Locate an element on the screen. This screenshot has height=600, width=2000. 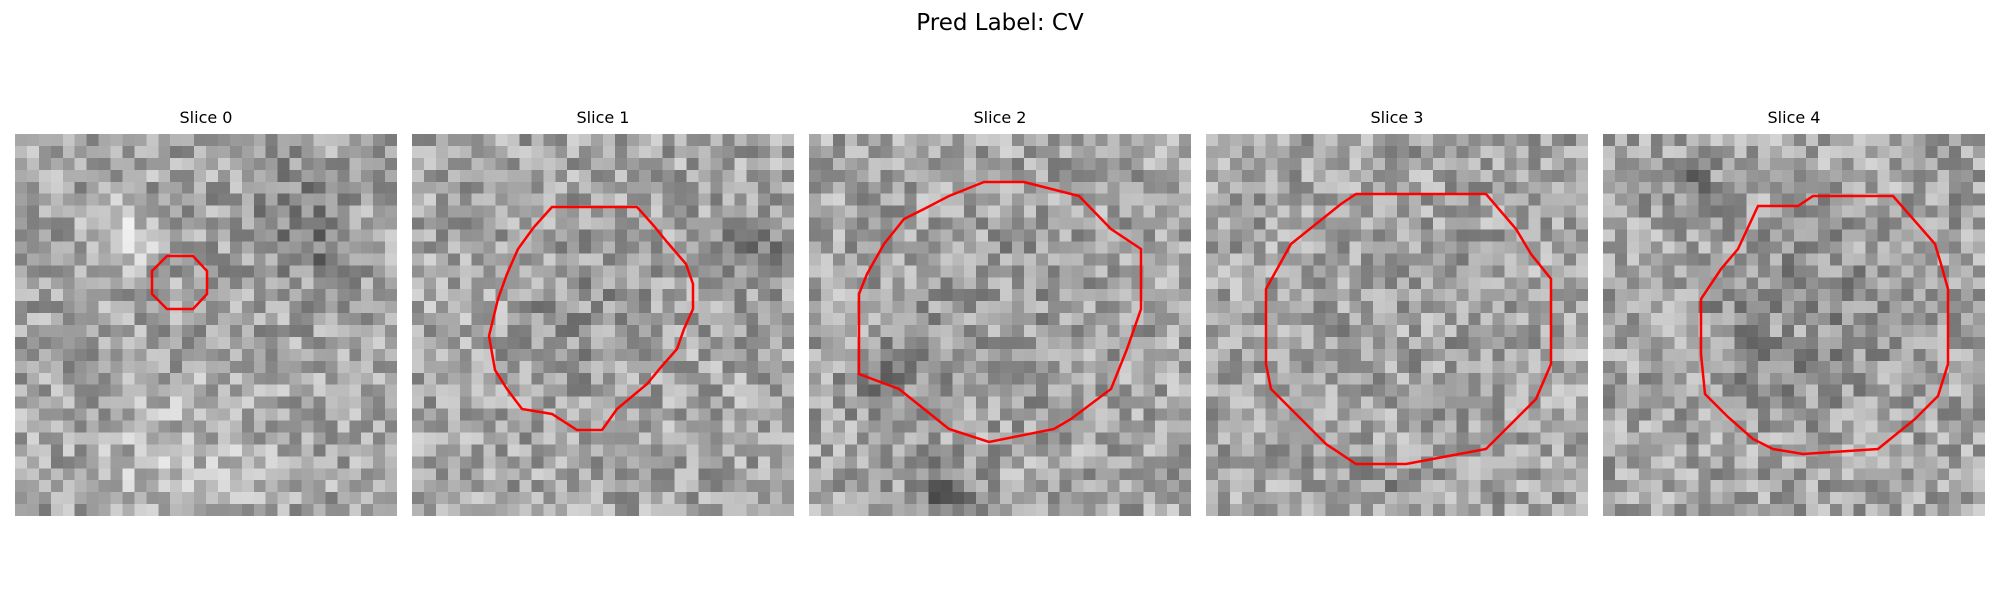
slice-panel-0: Slice 0 is located at coordinates (206, 312).